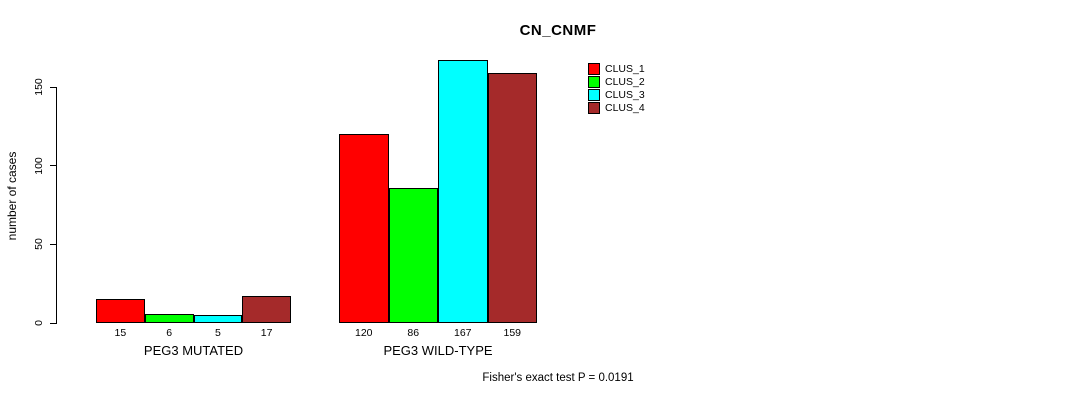 The height and width of the screenshot is (400, 1090). Describe the element at coordinates (625, 68) in the screenshot. I see `legend-label-CLUS_1: CLUS_1` at that location.